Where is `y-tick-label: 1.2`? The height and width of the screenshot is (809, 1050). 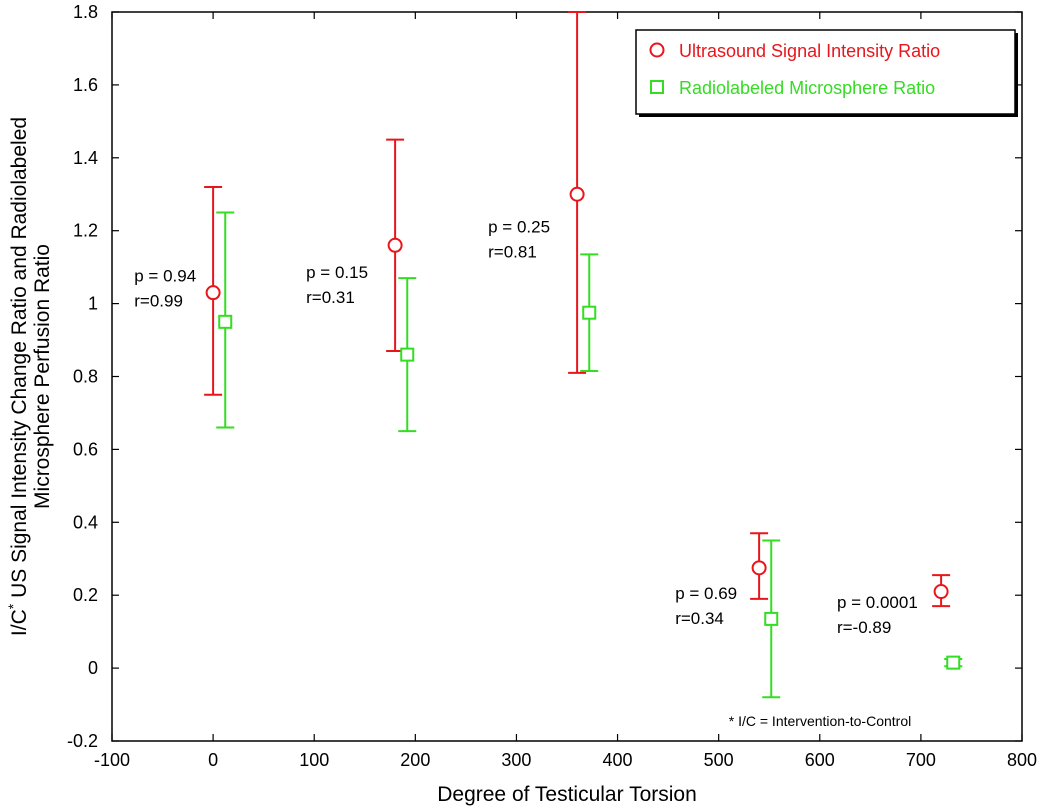
y-tick-label: 1.2 is located at coordinates (85, 231).